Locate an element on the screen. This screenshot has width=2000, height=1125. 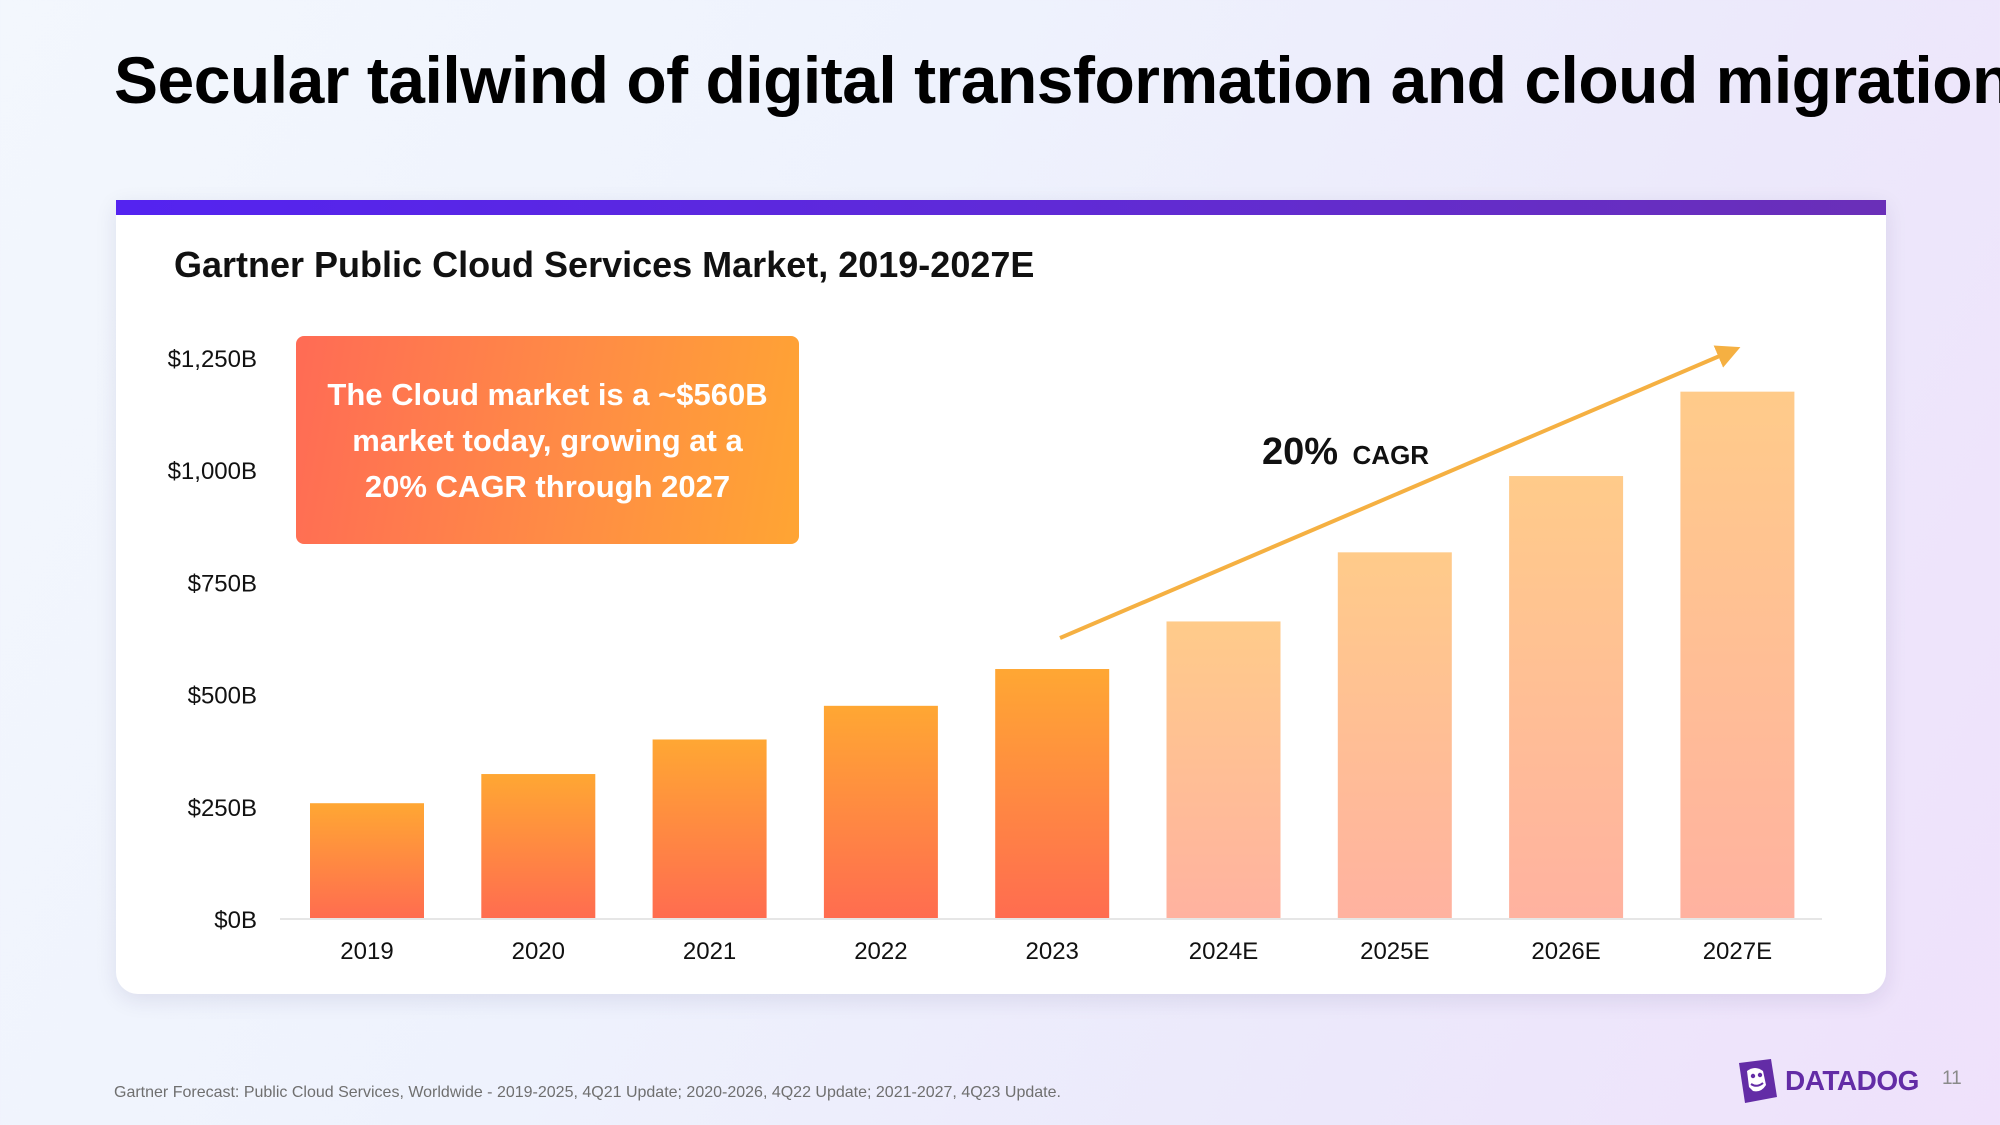
x-tick-label: 2019 is located at coordinates (366, 951).